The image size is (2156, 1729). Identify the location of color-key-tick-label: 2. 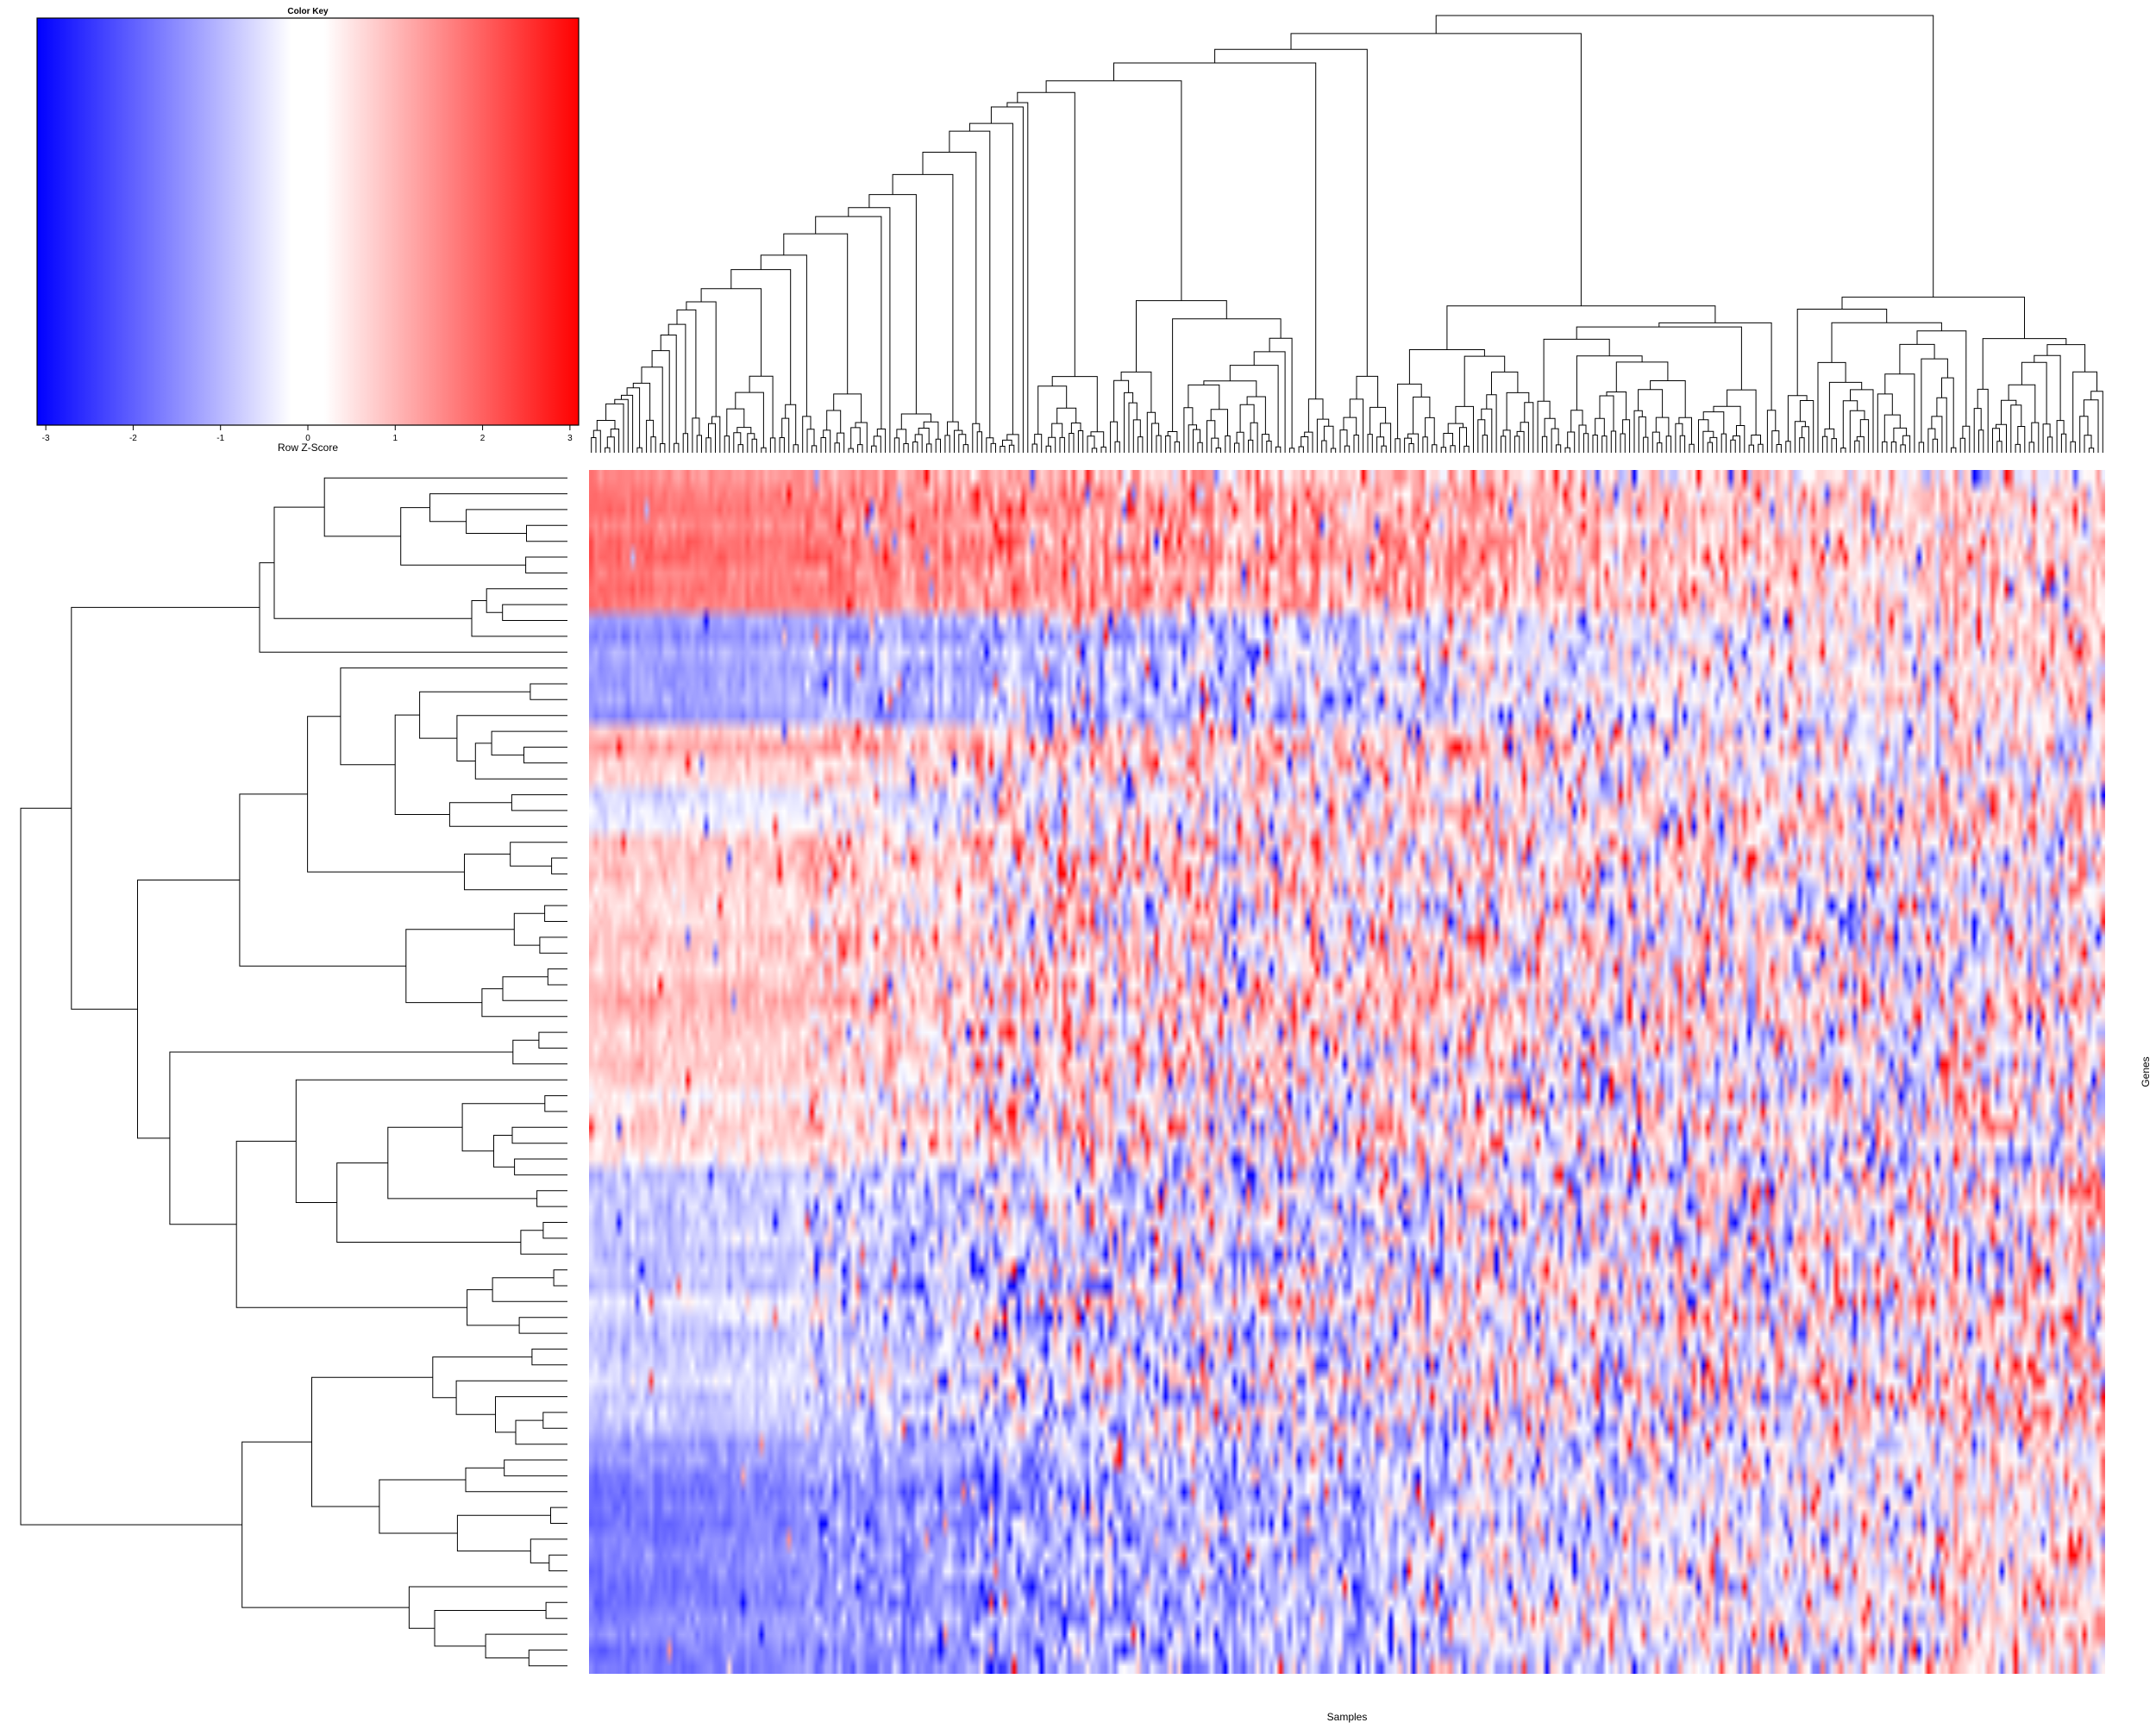
(483, 439).